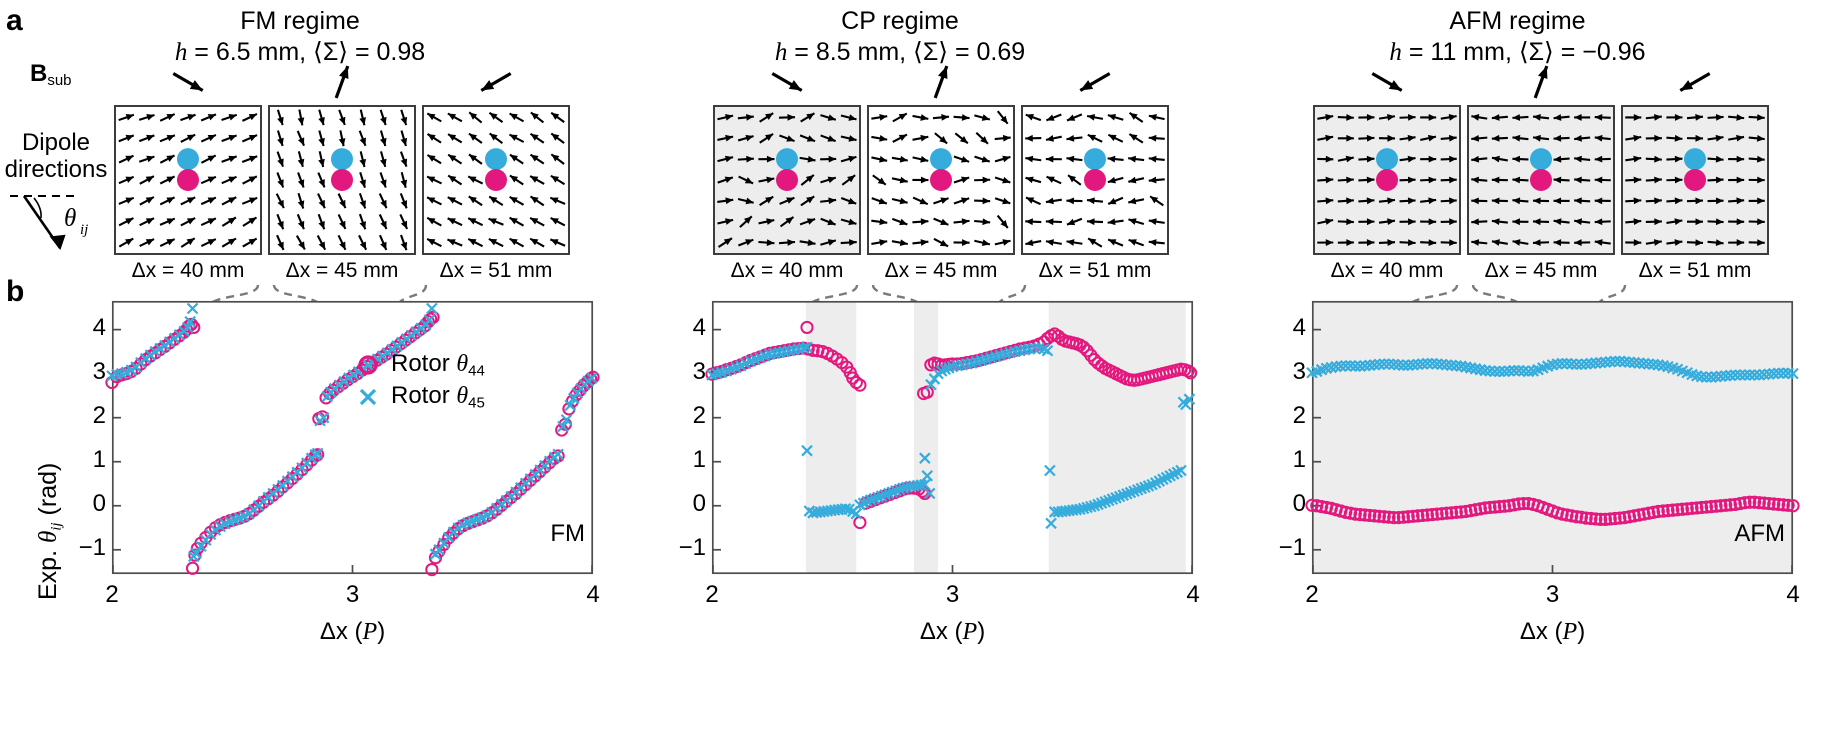 This screenshot has height=750, width=1825. What do you see at coordinates (699, 503) in the screenshot?
I see `y-tick-label: 0` at bounding box center [699, 503].